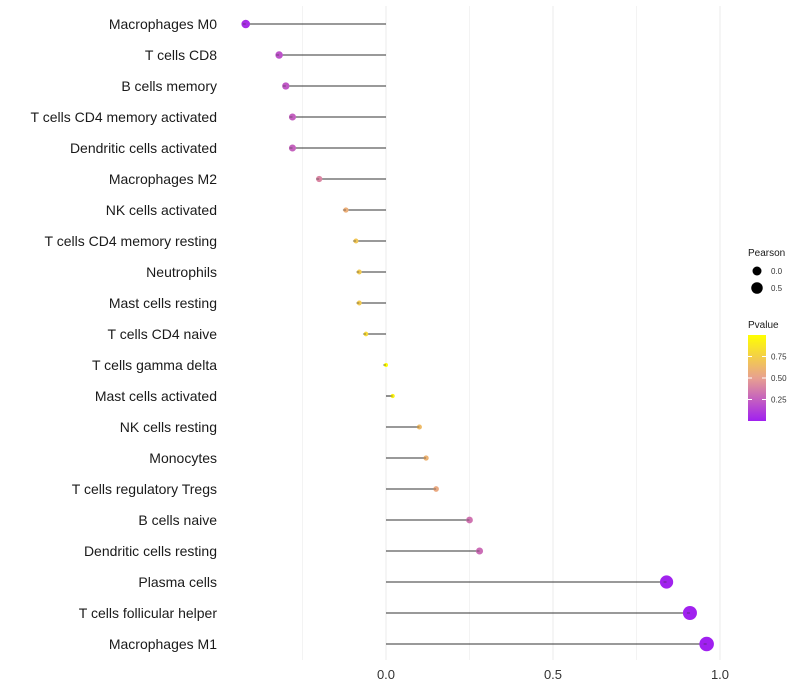  I want to click on category-label: Neutrophils, so click(181, 272).